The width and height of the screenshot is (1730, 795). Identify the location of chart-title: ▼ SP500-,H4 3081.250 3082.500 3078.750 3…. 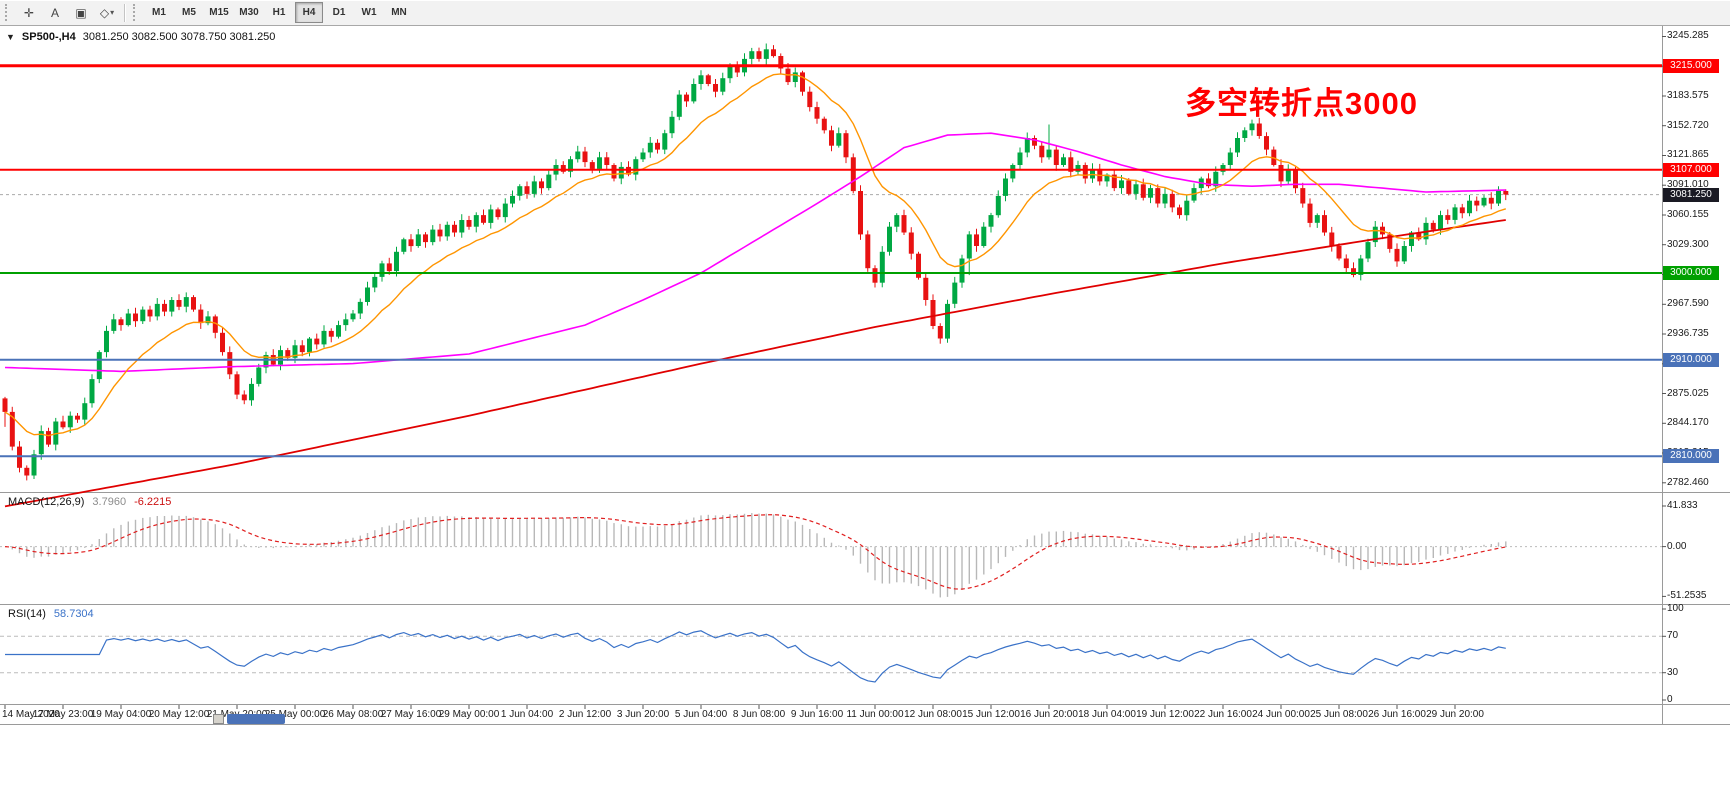
(140, 37).